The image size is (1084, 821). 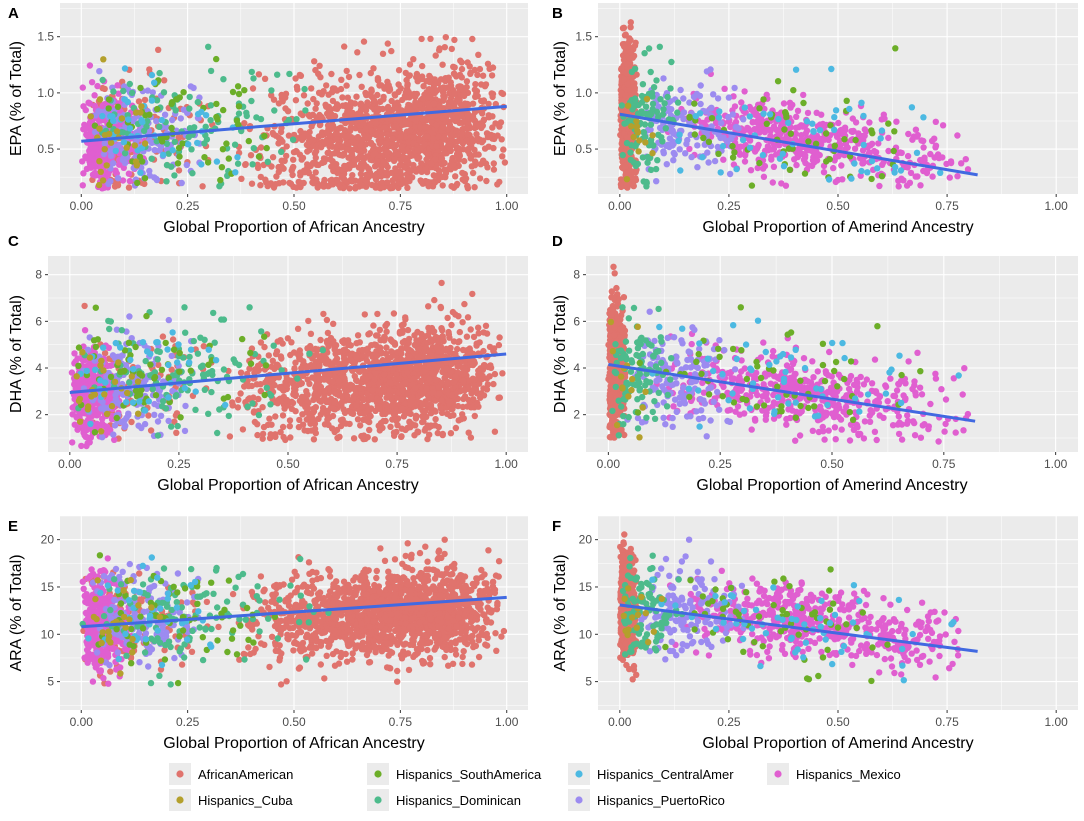 I want to click on x-axis-label: Global Proportion of African Ancestry, so click(x=293, y=227).